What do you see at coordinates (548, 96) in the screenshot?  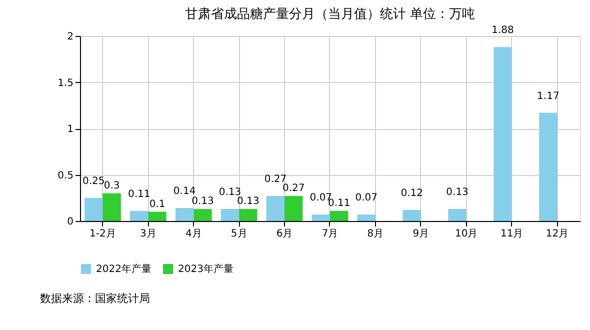 I see `data-label: 1.17` at bounding box center [548, 96].